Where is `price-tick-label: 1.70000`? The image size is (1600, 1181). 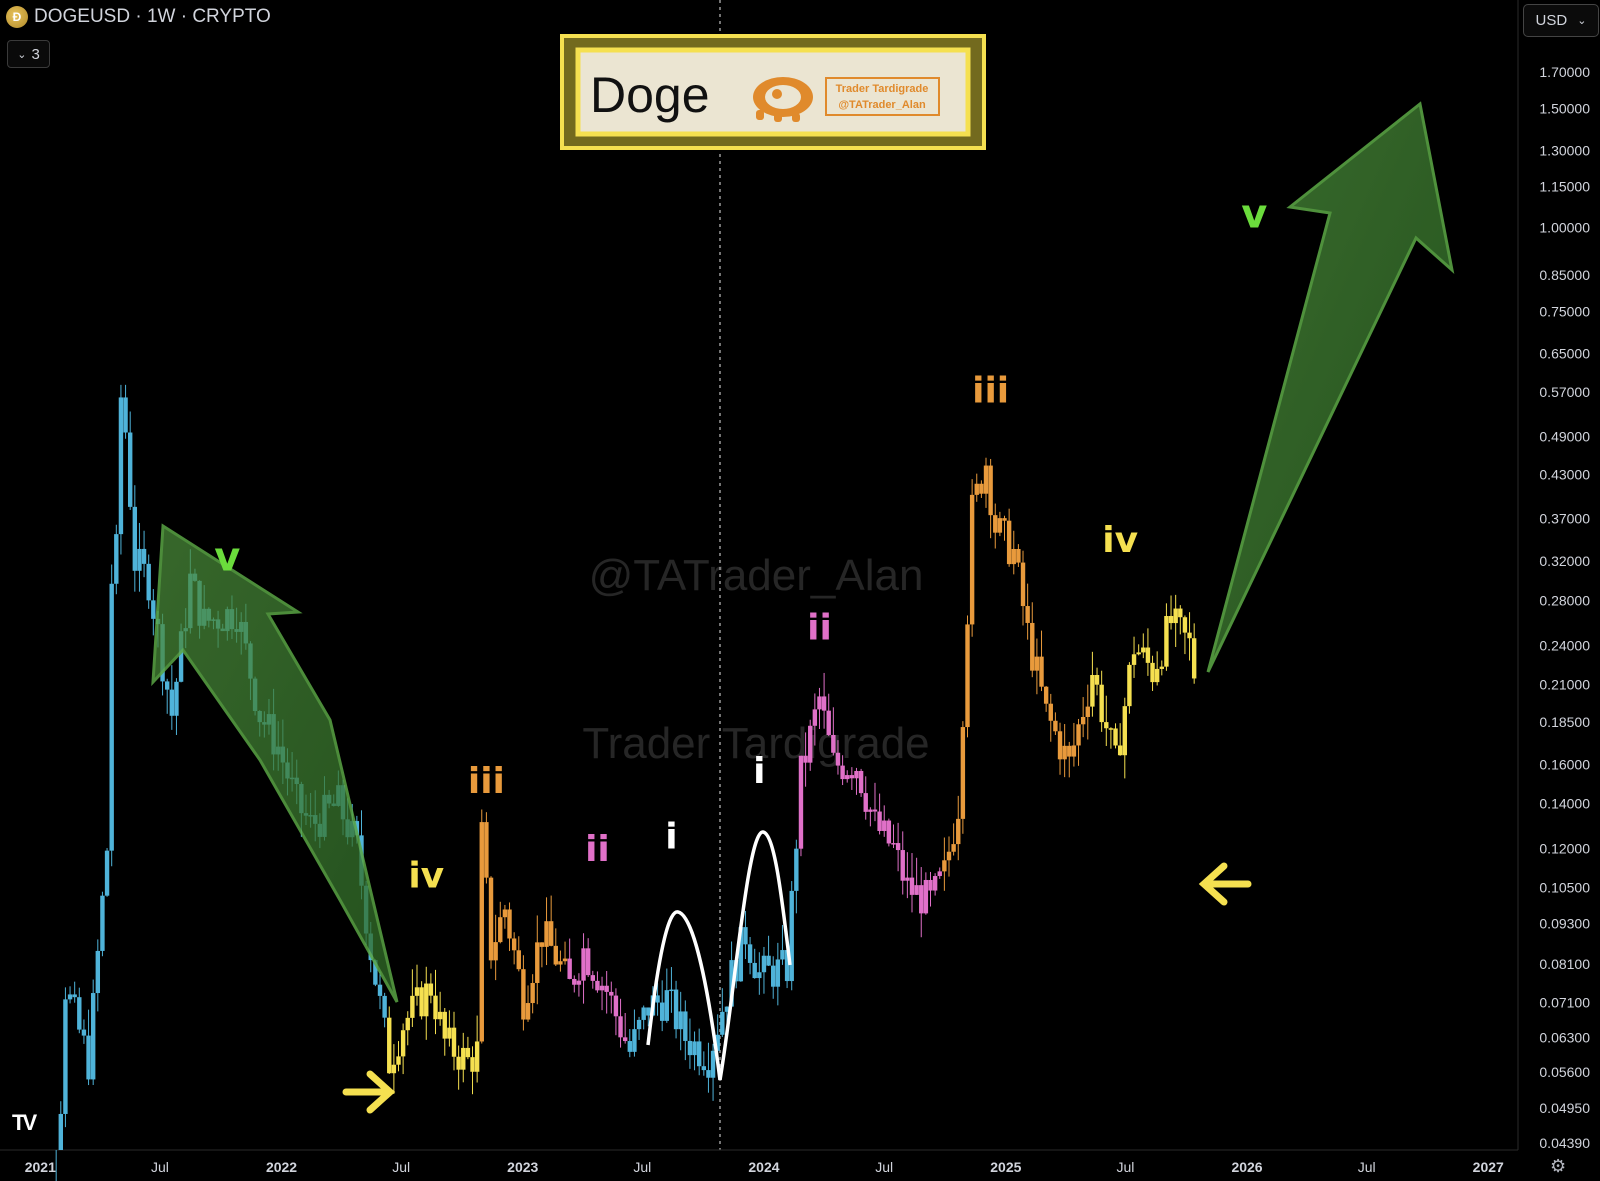 price-tick-label: 1.70000 is located at coordinates (1564, 72).